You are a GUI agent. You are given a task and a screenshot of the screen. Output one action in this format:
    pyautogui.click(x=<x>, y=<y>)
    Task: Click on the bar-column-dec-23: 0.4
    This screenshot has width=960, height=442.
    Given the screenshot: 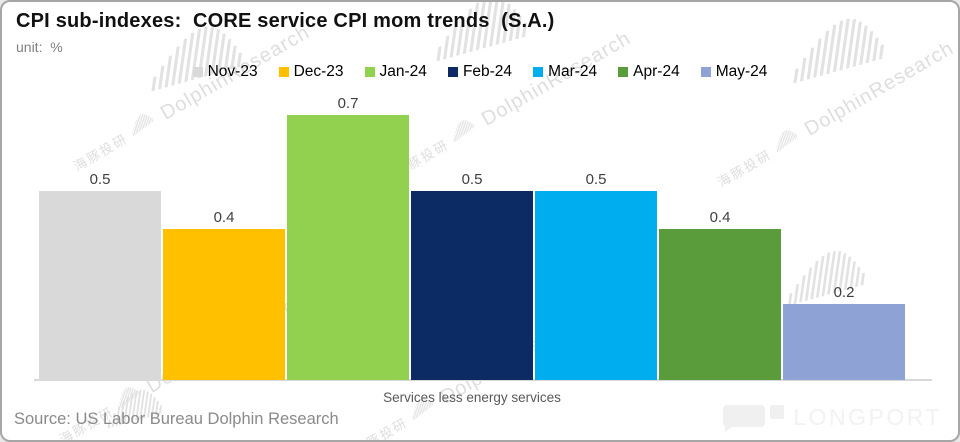 What is the action you would take?
    pyautogui.click(x=224, y=236)
    